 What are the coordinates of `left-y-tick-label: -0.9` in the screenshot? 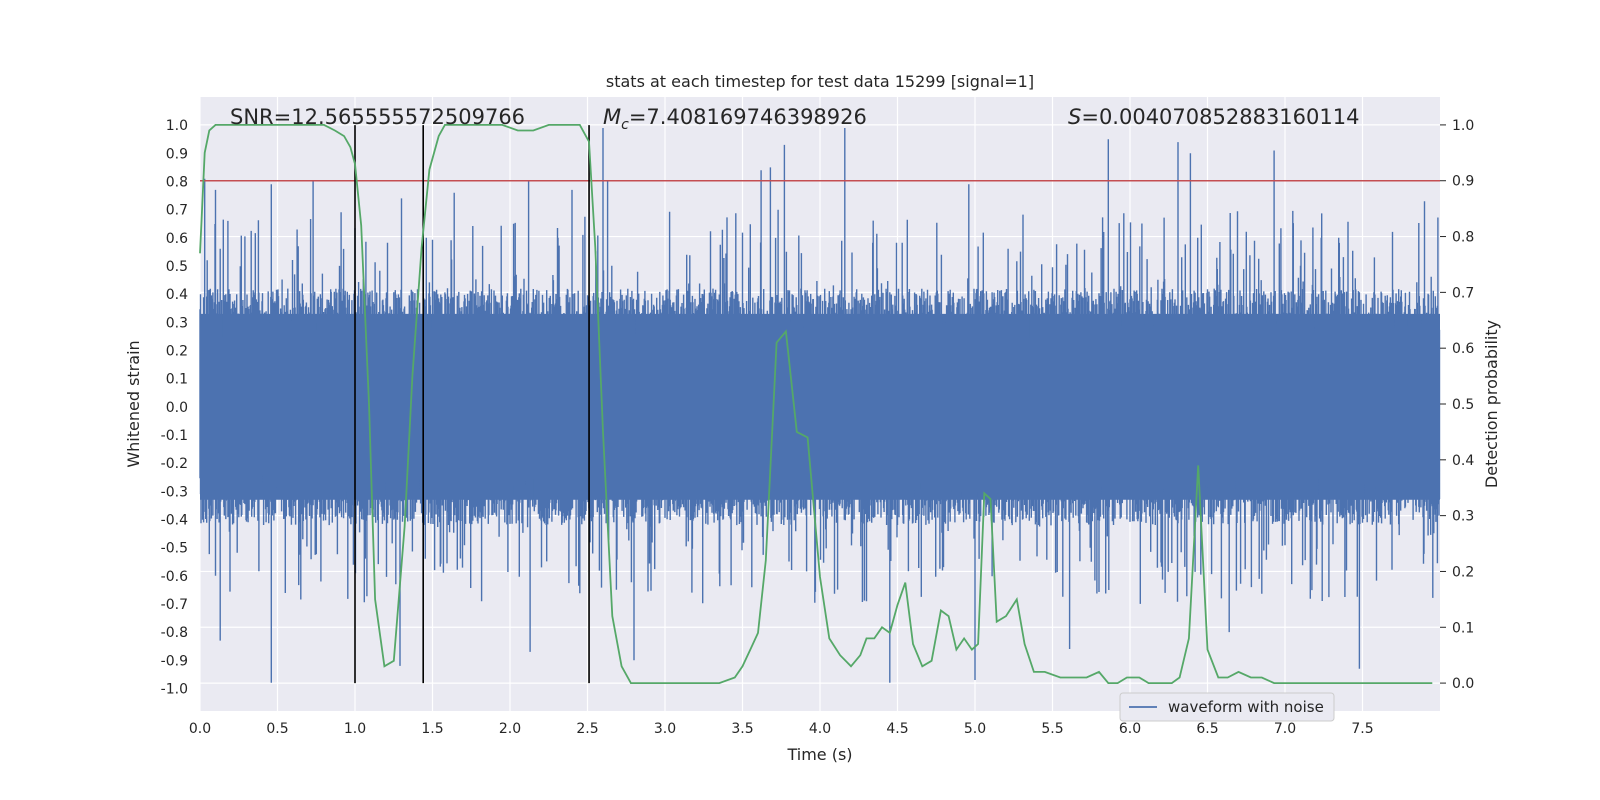 It's located at (174, 661).